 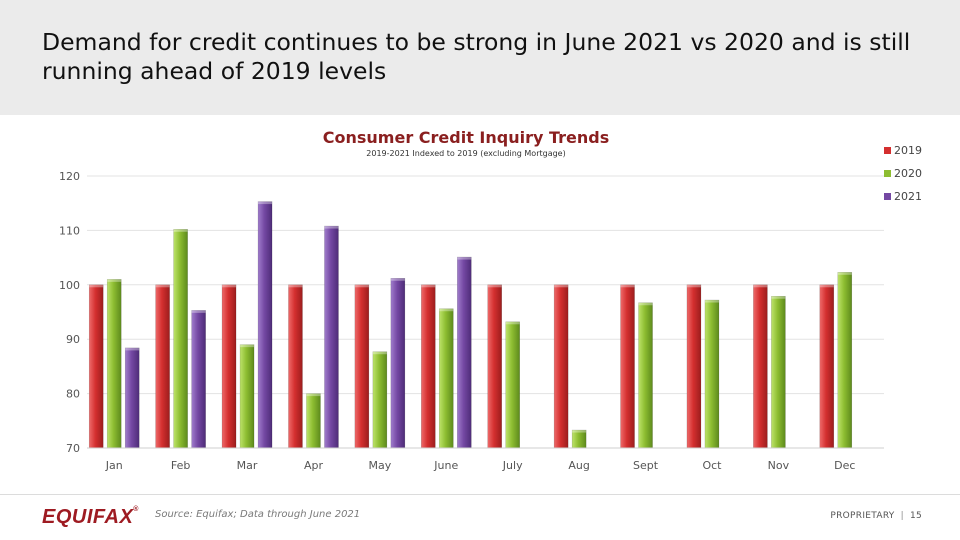 I want to click on bar-2020-dec, so click(x=845, y=360).